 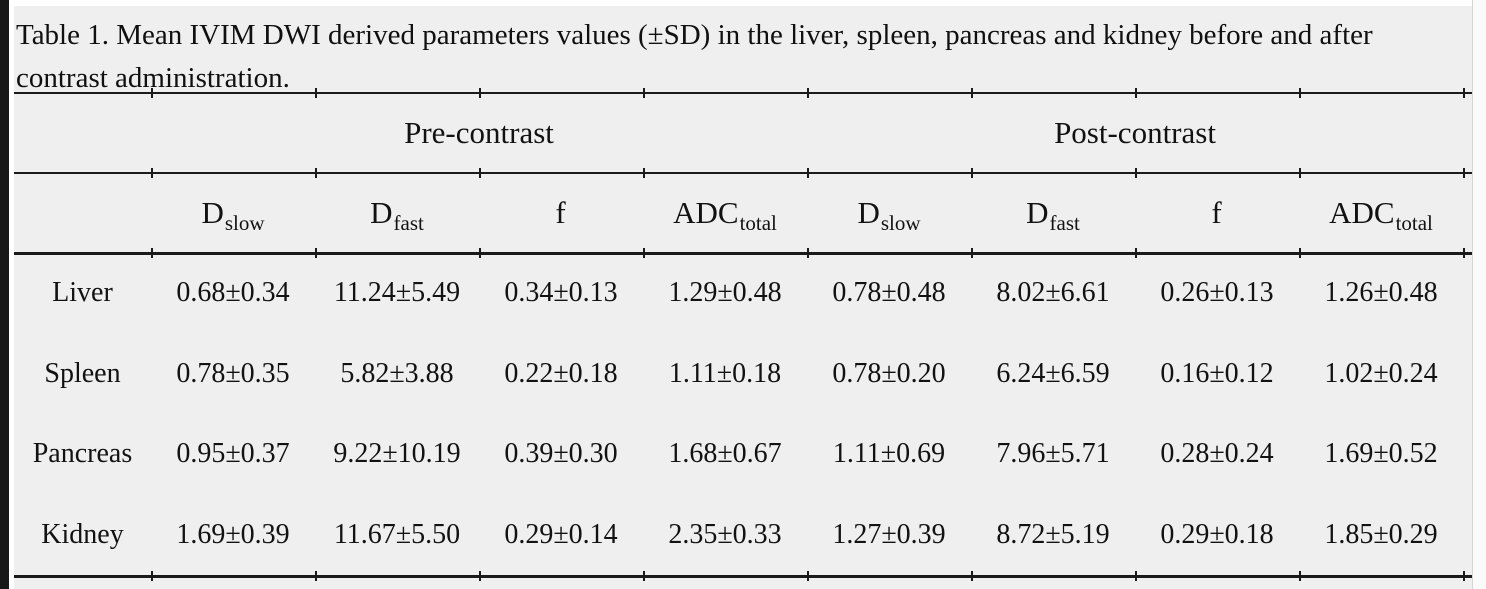 What do you see at coordinates (82, 293) in the screenshot?
I see `organ-cell: Liver` at bounding box center [82, 293].